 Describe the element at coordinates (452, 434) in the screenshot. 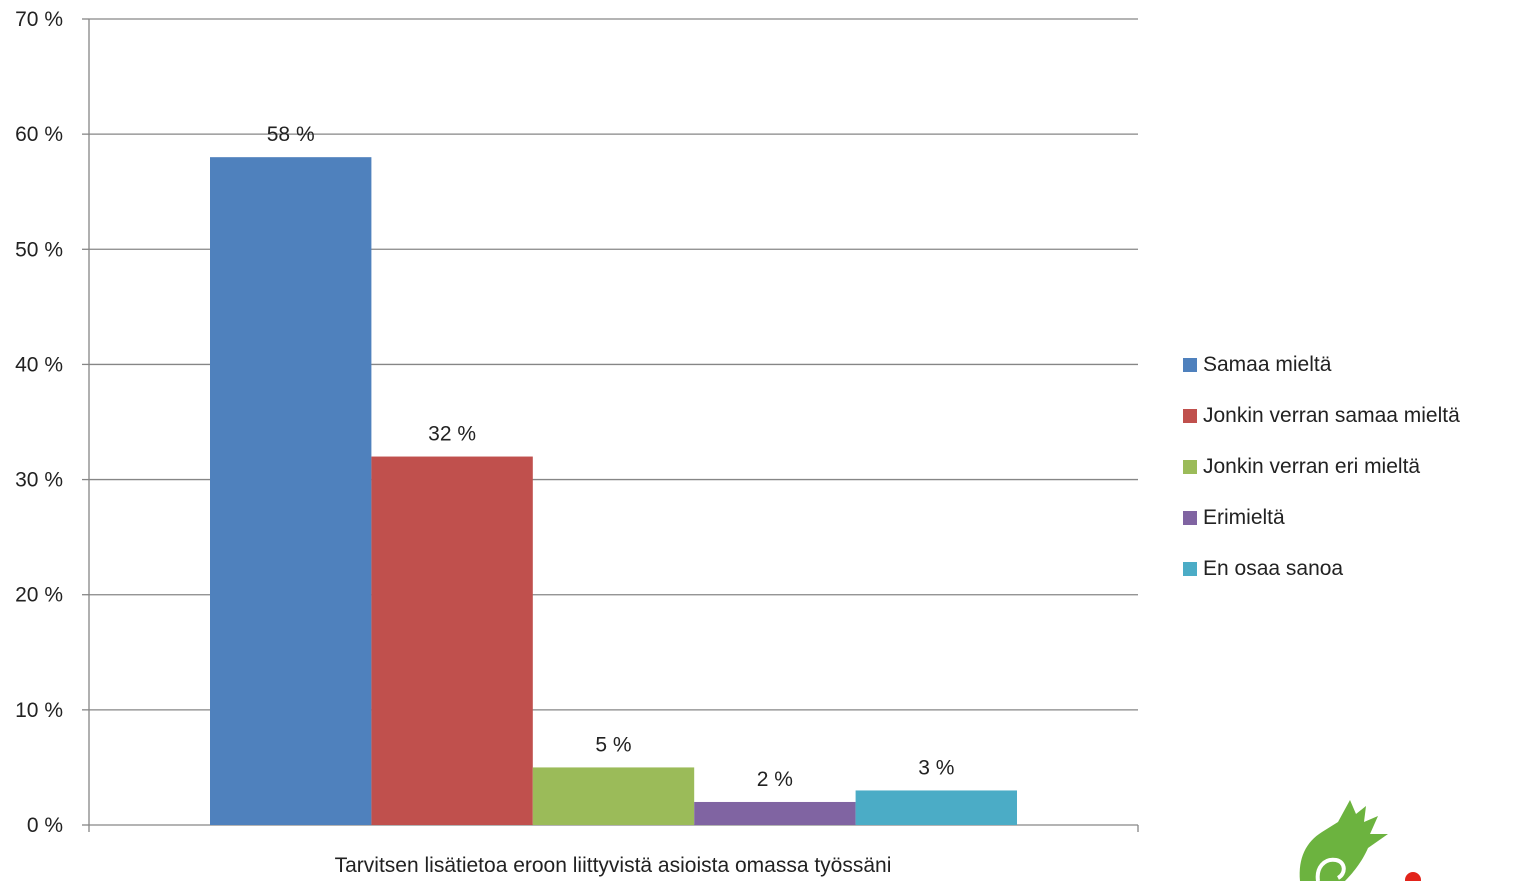

I see `bar-value-label: 32 %` at that location.